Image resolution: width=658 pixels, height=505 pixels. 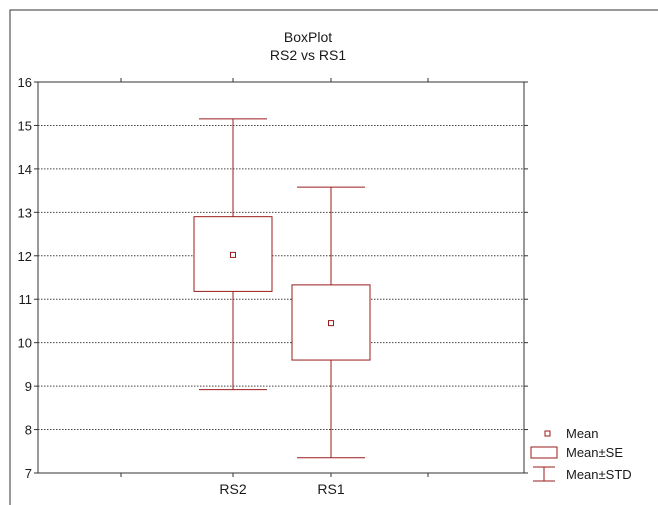 I want to click on box-rs1, so click(x=331, y=322).